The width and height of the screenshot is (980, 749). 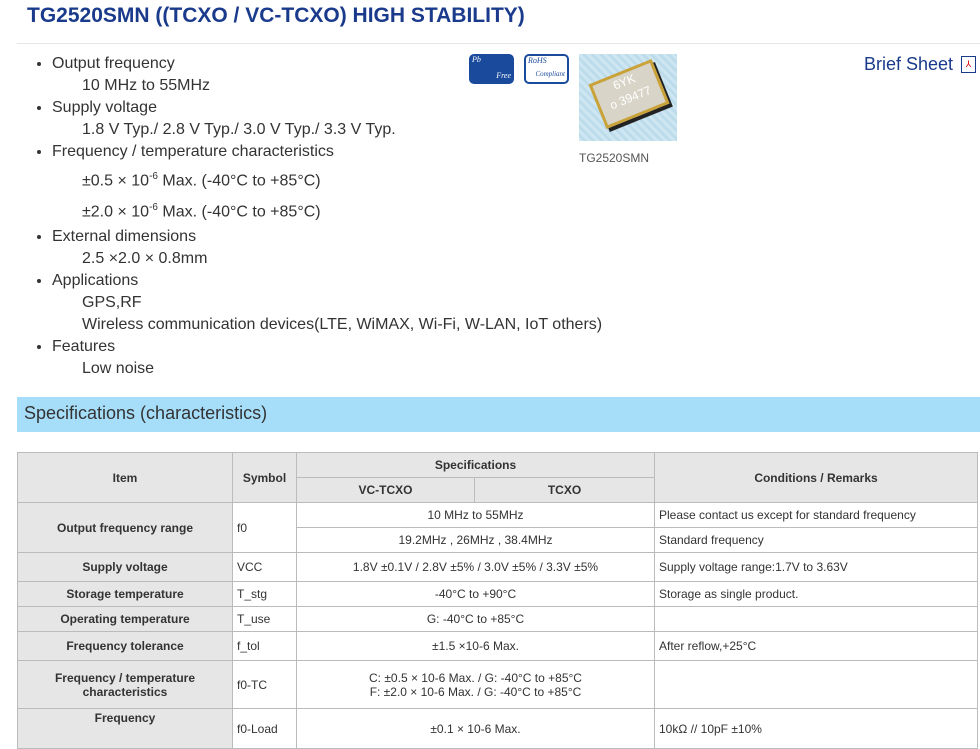 I want to click on feature-output-frequency: Output frequency 10 MHz to 55MHz, so click(x=327, y=75).